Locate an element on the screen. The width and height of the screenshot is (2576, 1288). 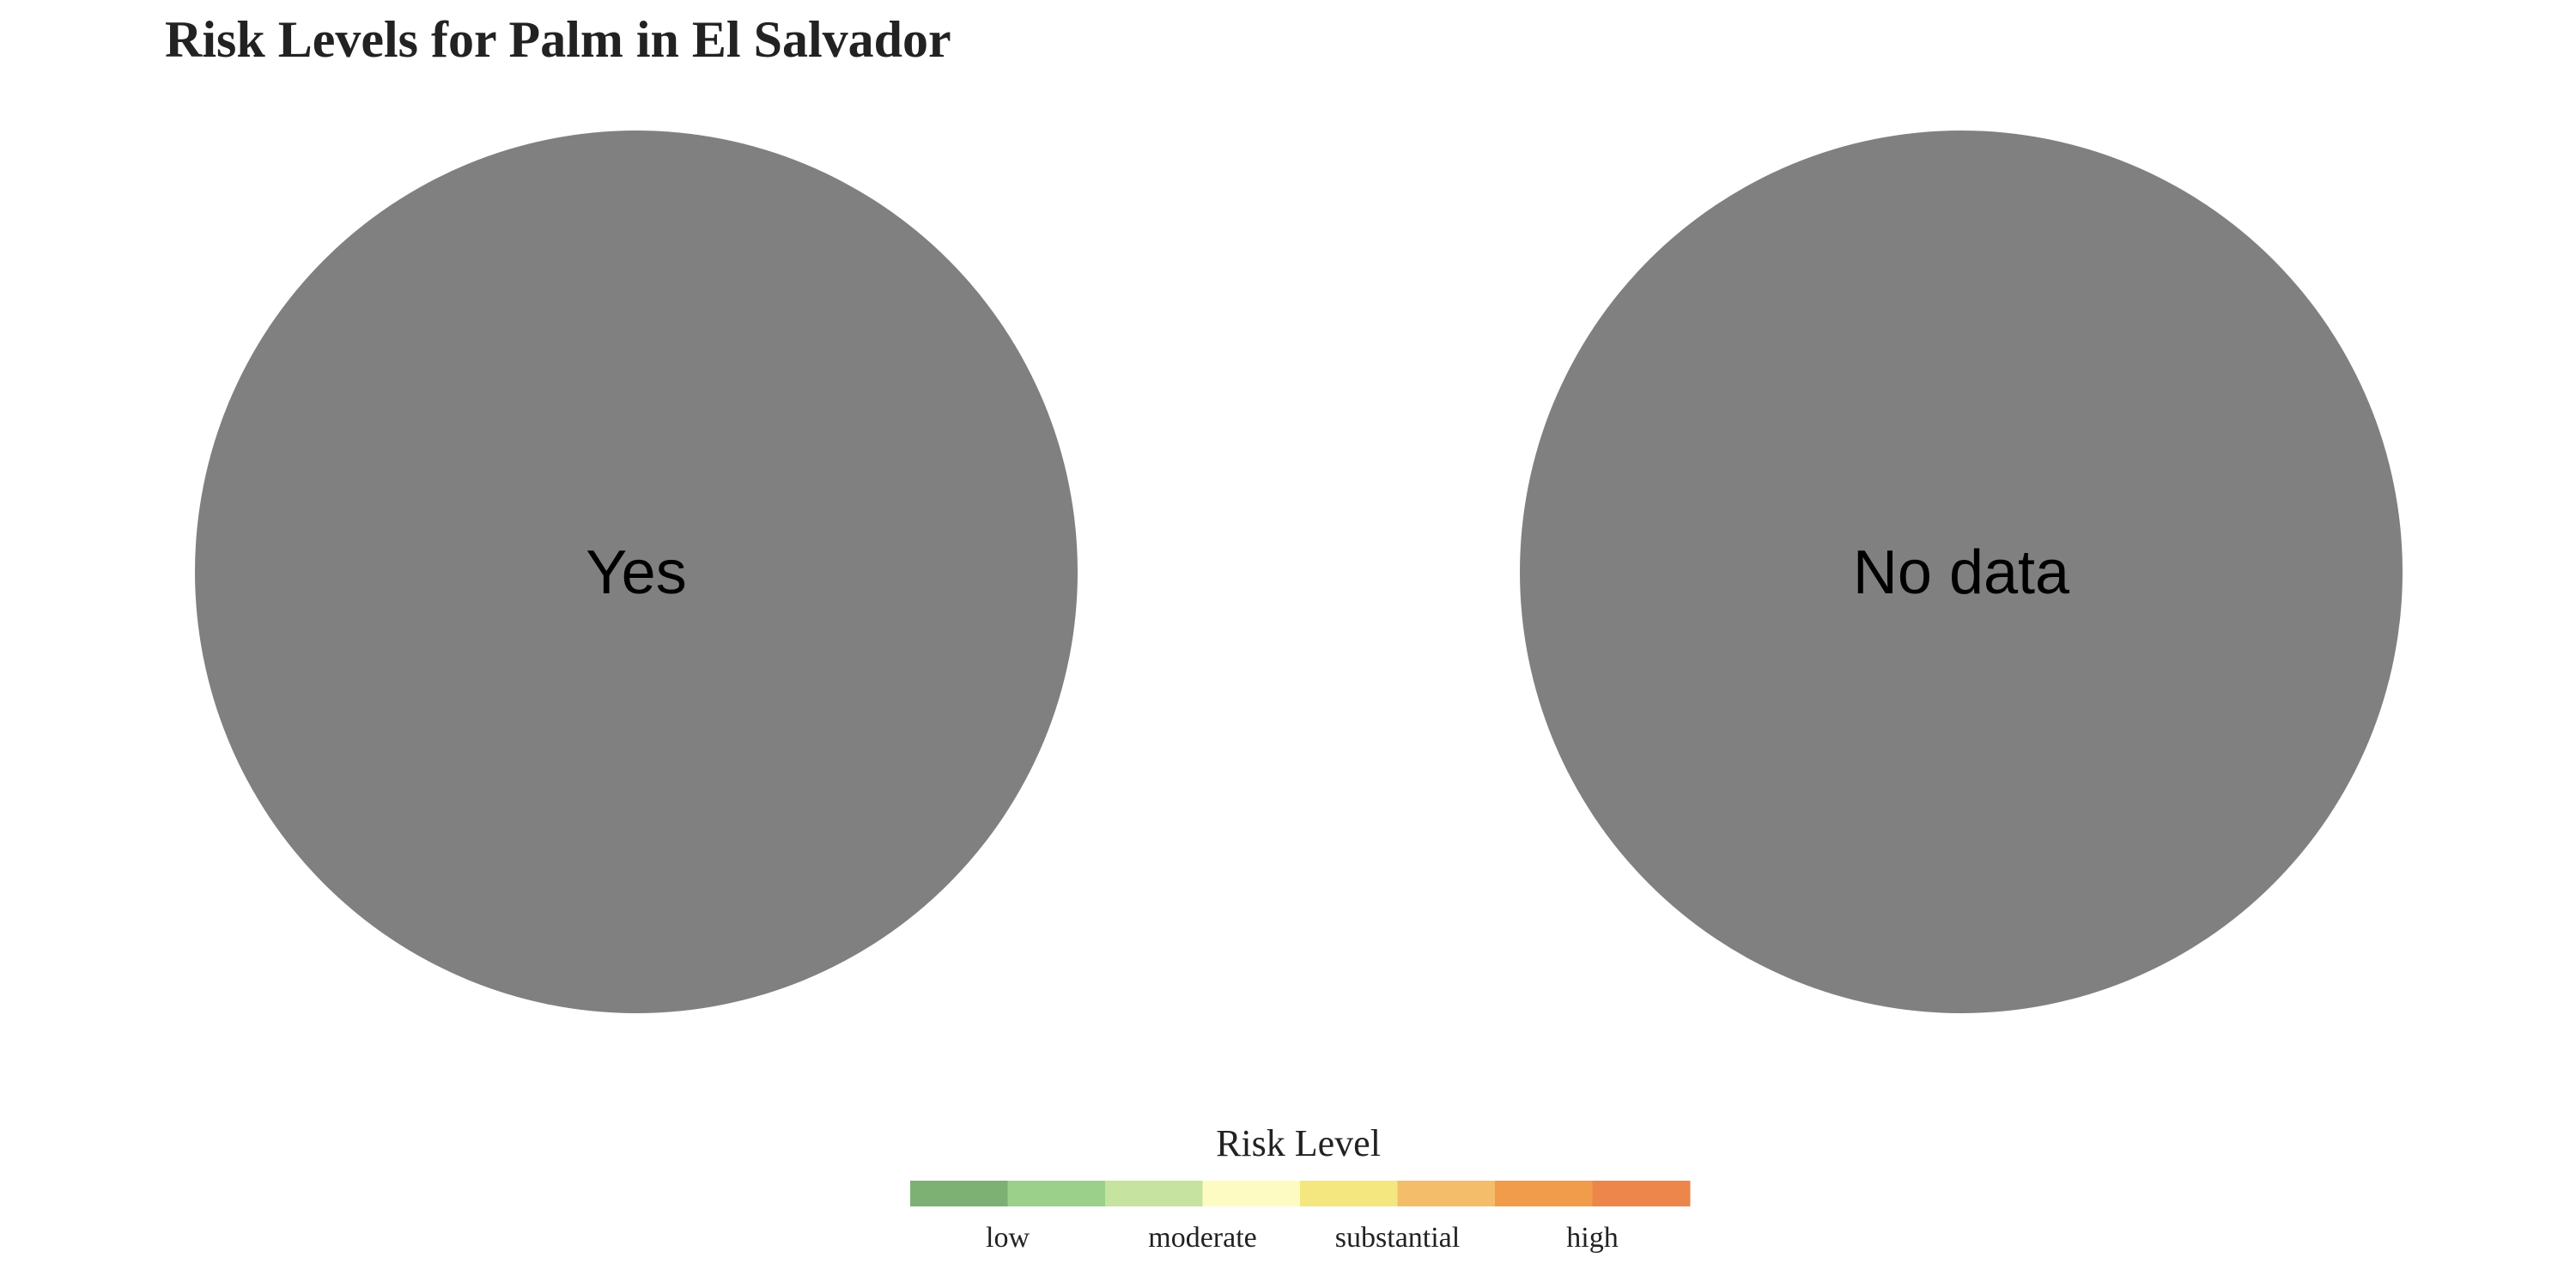
legend-title: Risk Level is located at coordinates (1298, 1143).